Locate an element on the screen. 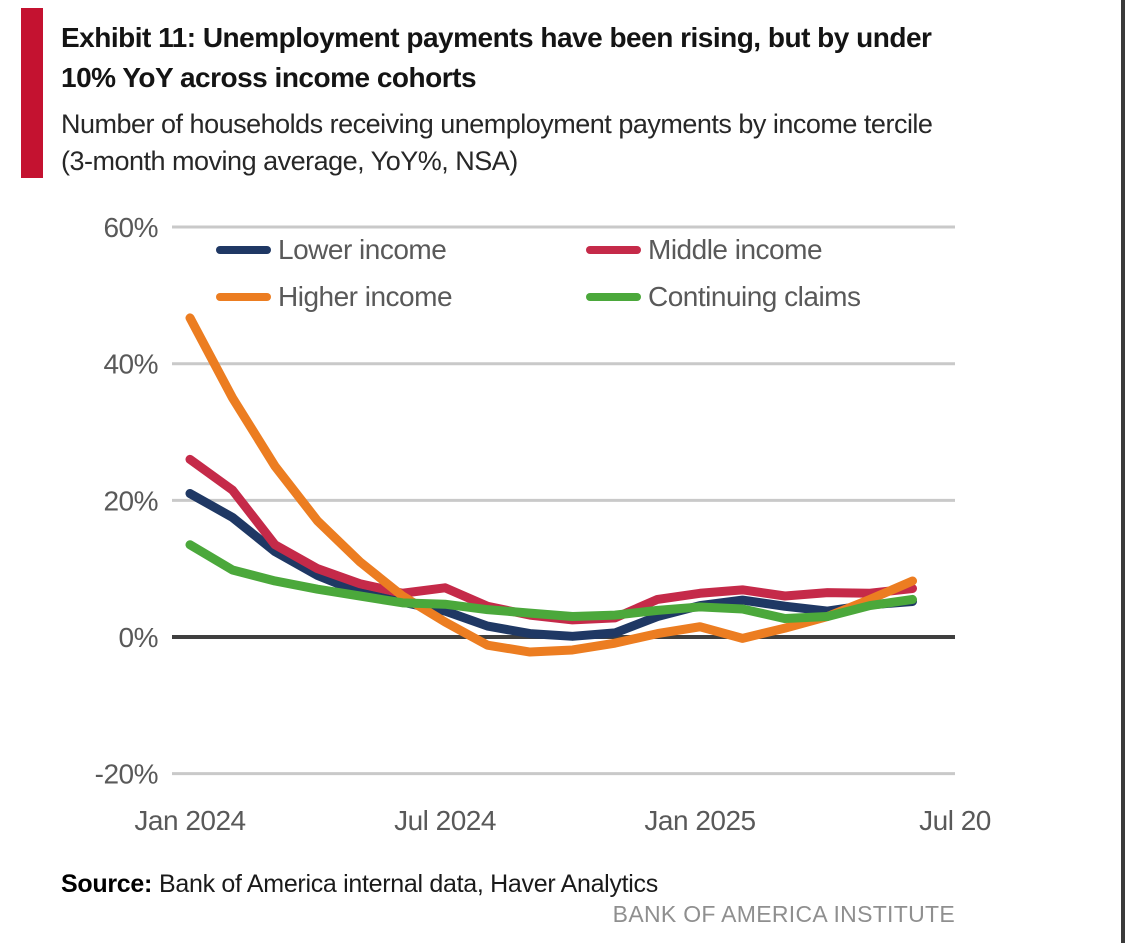 Image resolution: width=1125 pixels, height=943 pixels. legend-item-lower-income: Lower income is located at coordinates (401, 250).